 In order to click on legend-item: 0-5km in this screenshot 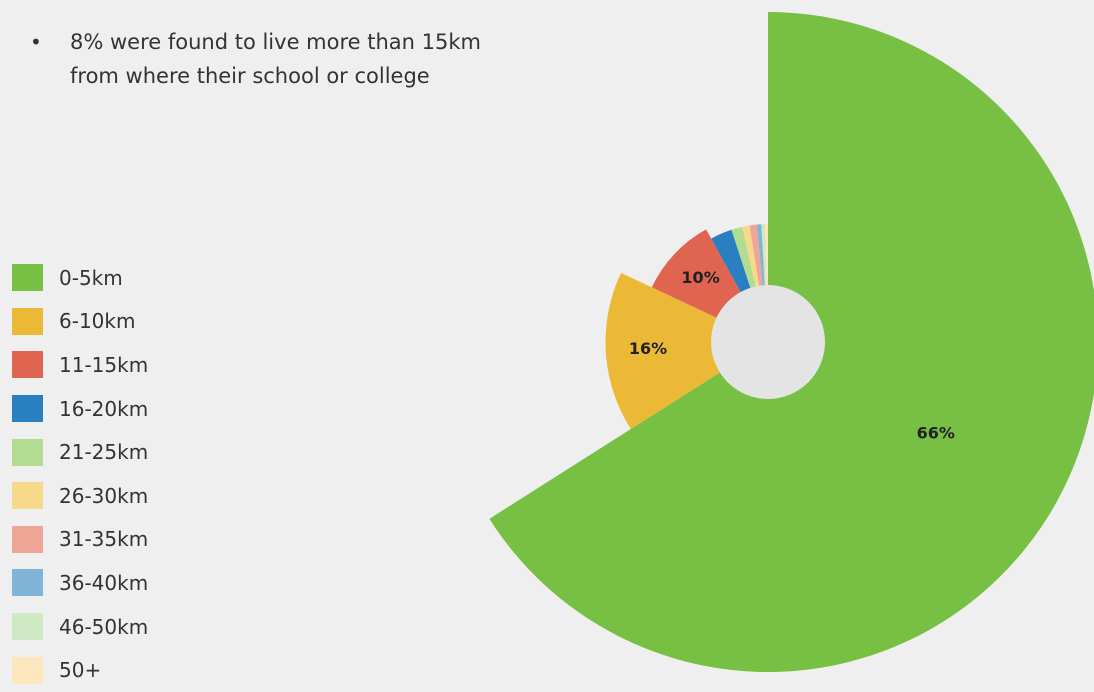, I will do `click(80, 278)`.